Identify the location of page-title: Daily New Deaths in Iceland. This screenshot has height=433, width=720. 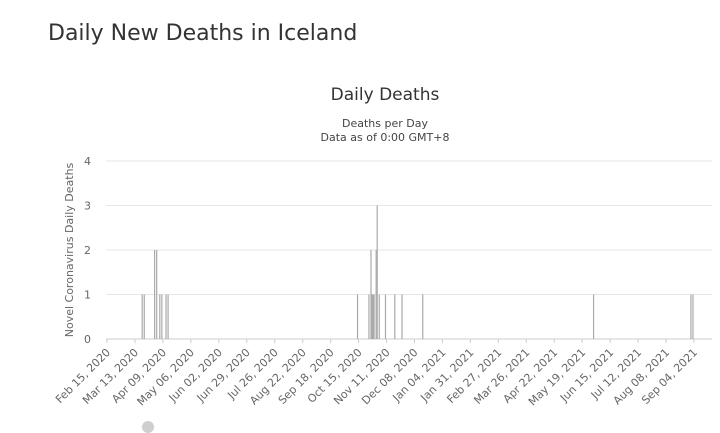
(203, 33).